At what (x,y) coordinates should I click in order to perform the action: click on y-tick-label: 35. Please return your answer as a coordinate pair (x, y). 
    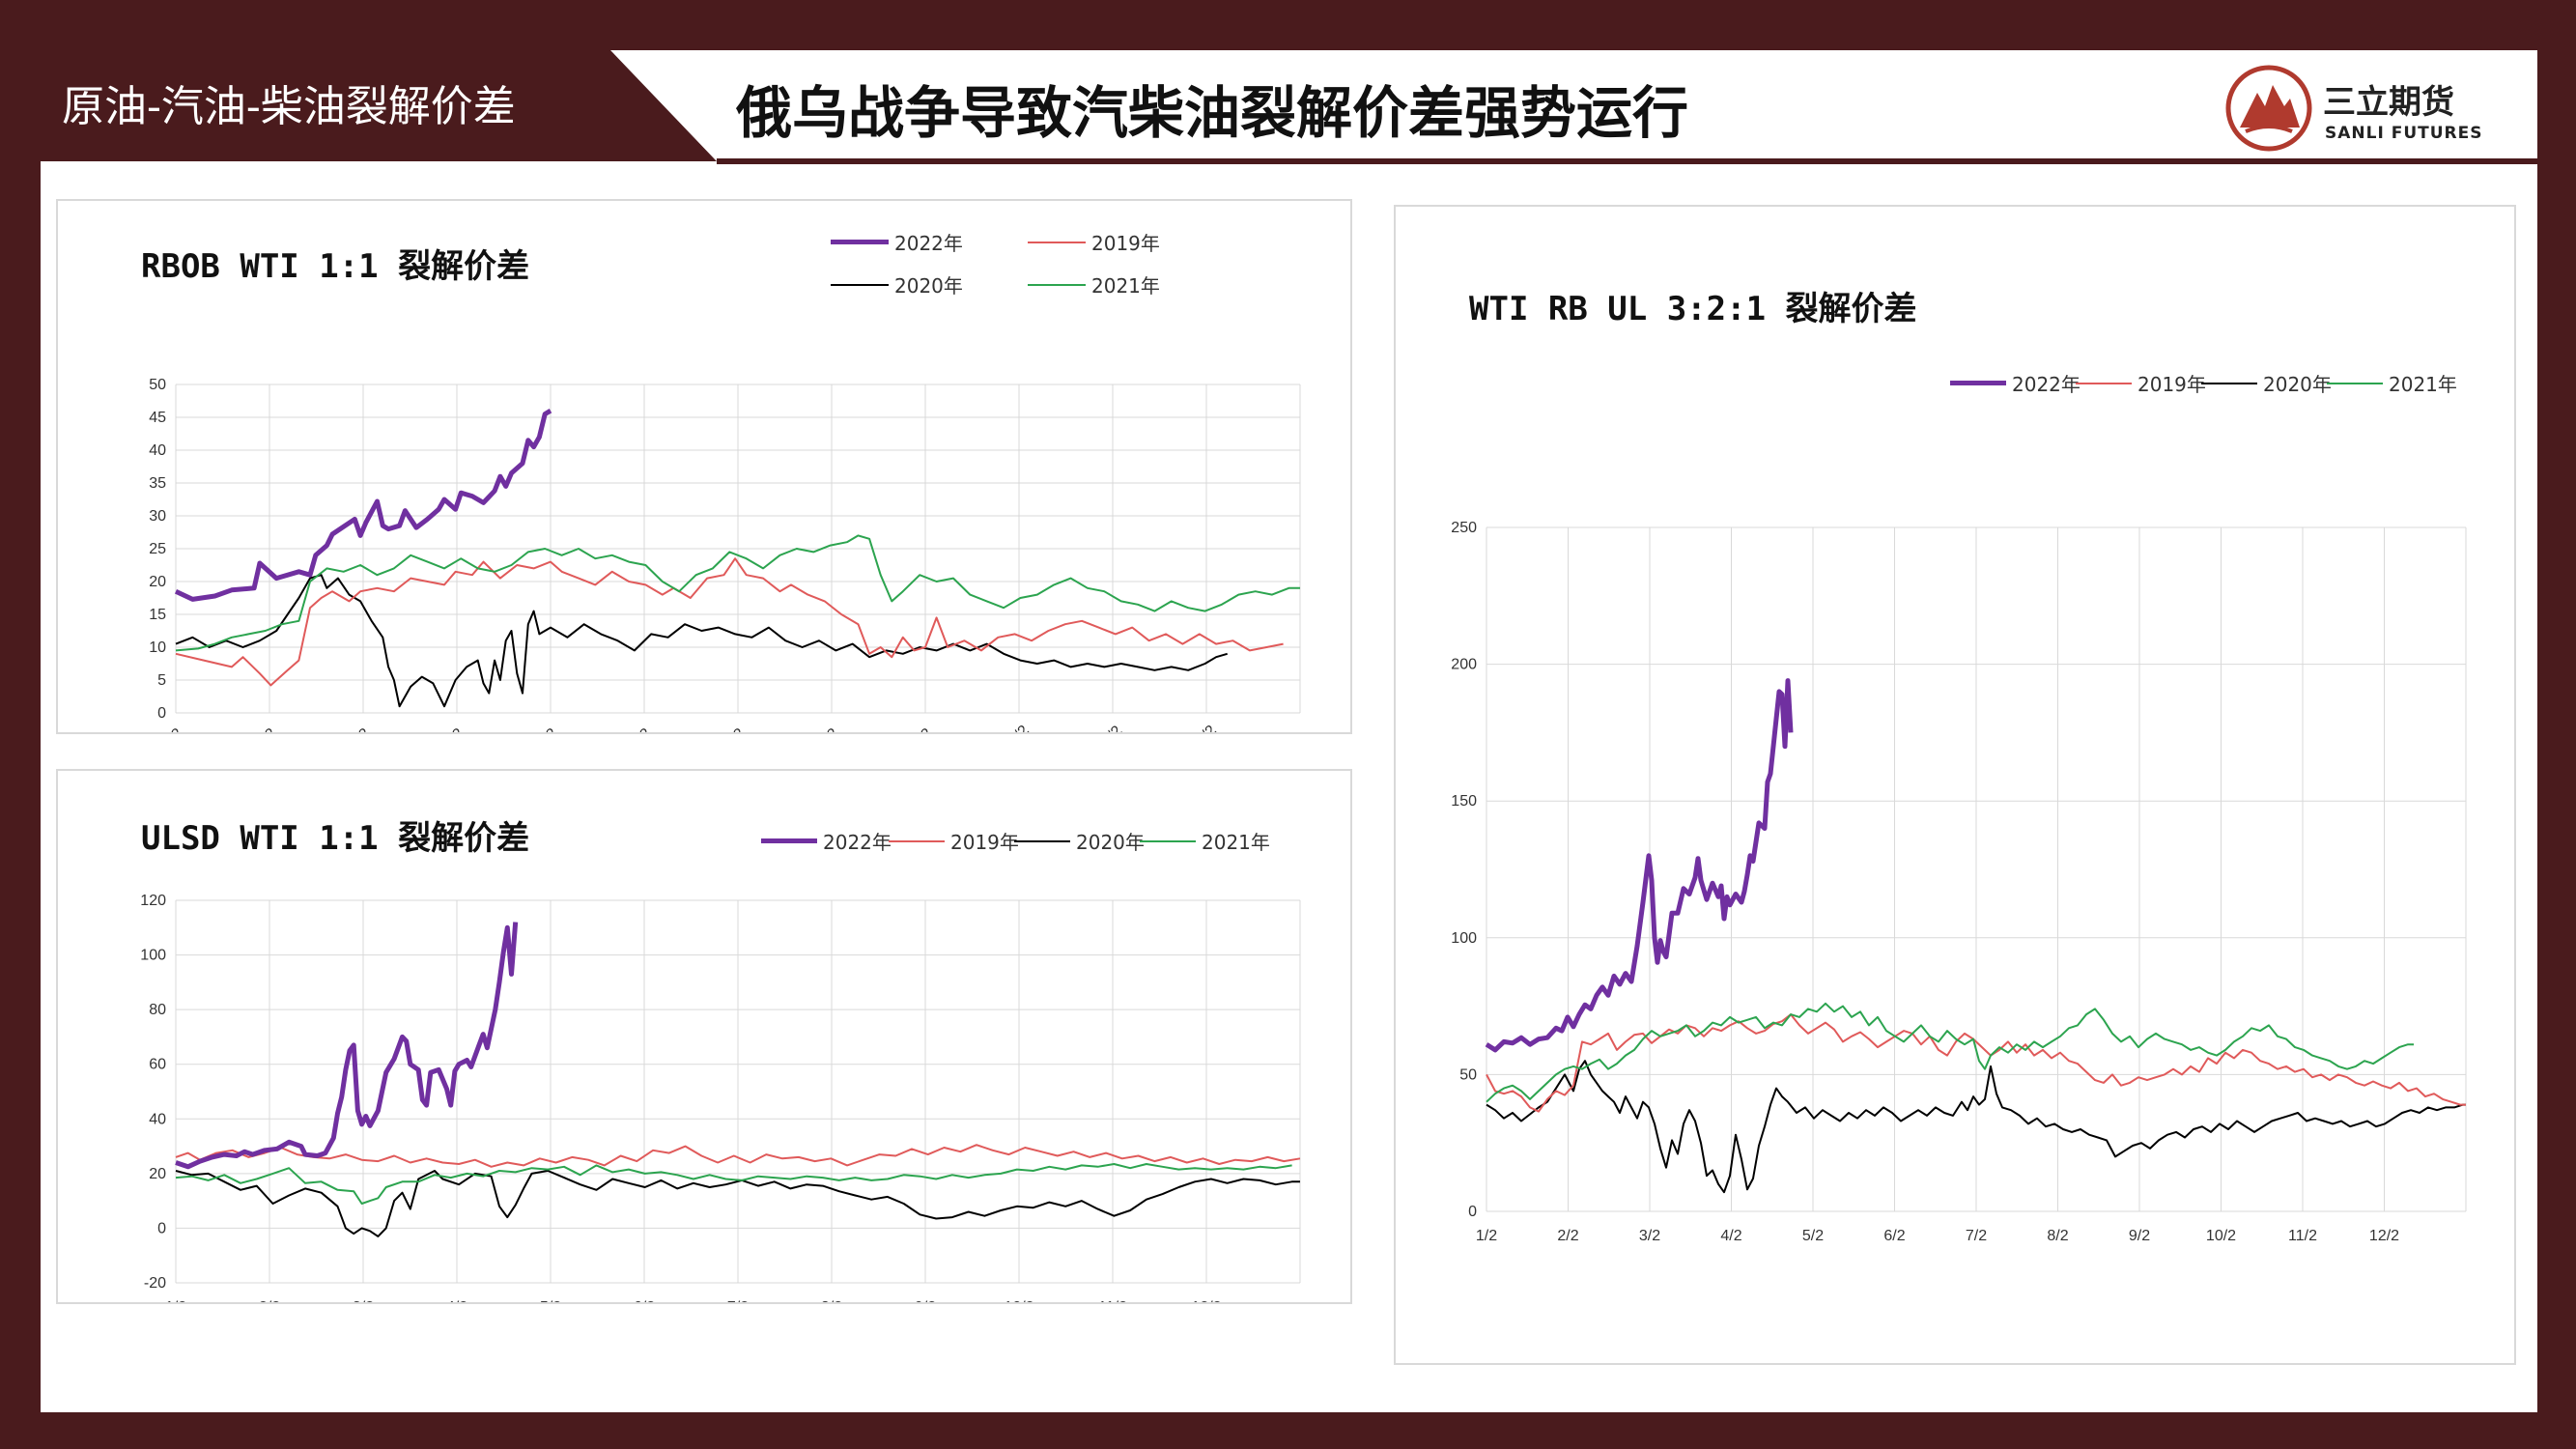
    Looking at the image, I should click on (157, 483).